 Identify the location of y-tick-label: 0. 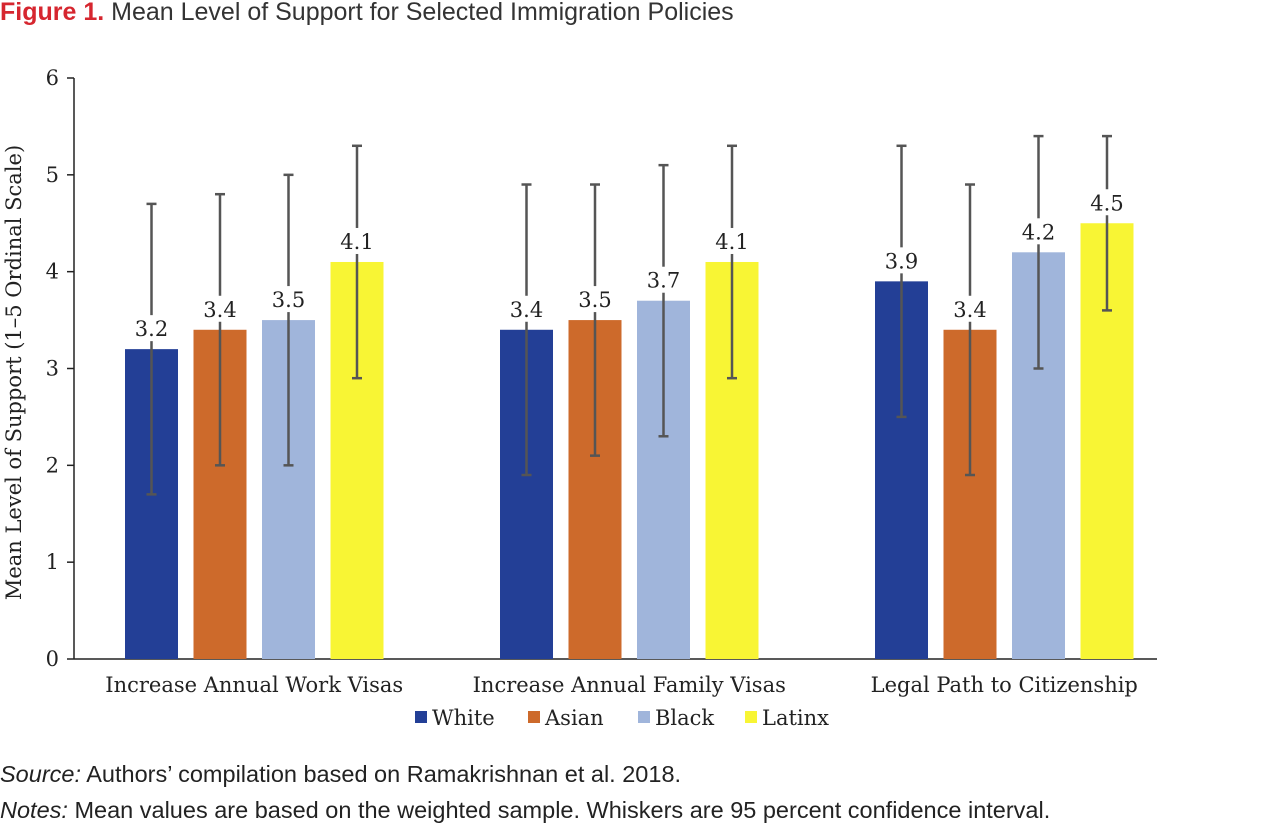
(52, 659).